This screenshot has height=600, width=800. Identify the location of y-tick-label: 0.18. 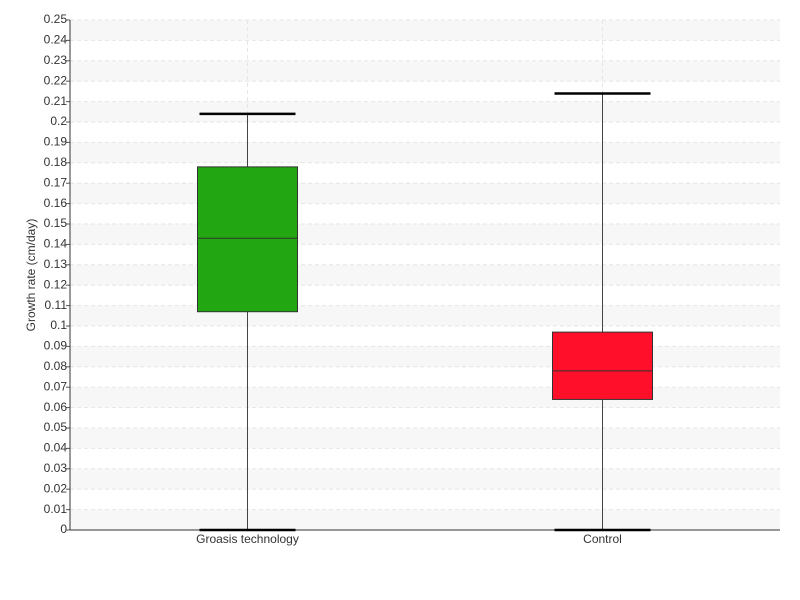
(56, 162).